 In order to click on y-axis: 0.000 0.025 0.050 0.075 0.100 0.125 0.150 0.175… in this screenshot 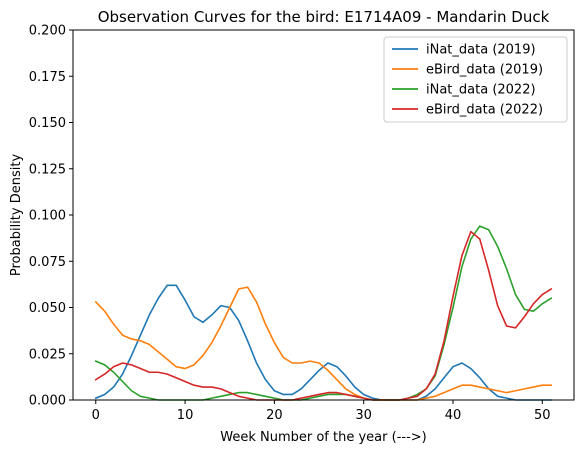, I will do `click(51, 216)`.